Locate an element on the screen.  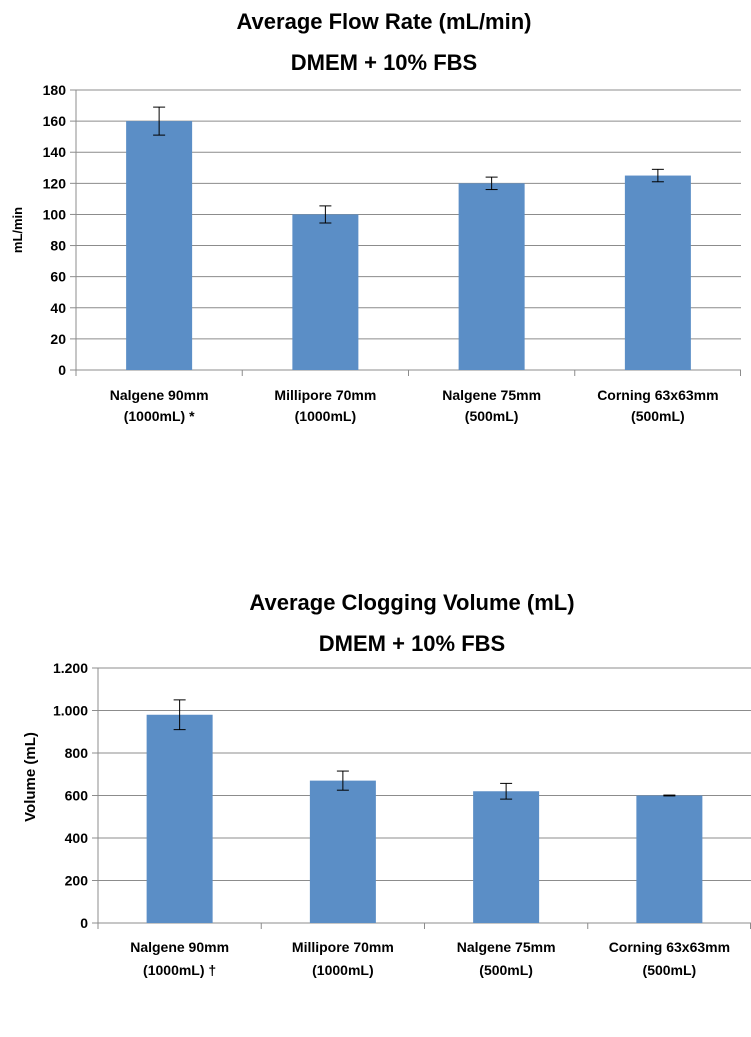
y-tick-label: 600 is located at coordinates (77, 796).